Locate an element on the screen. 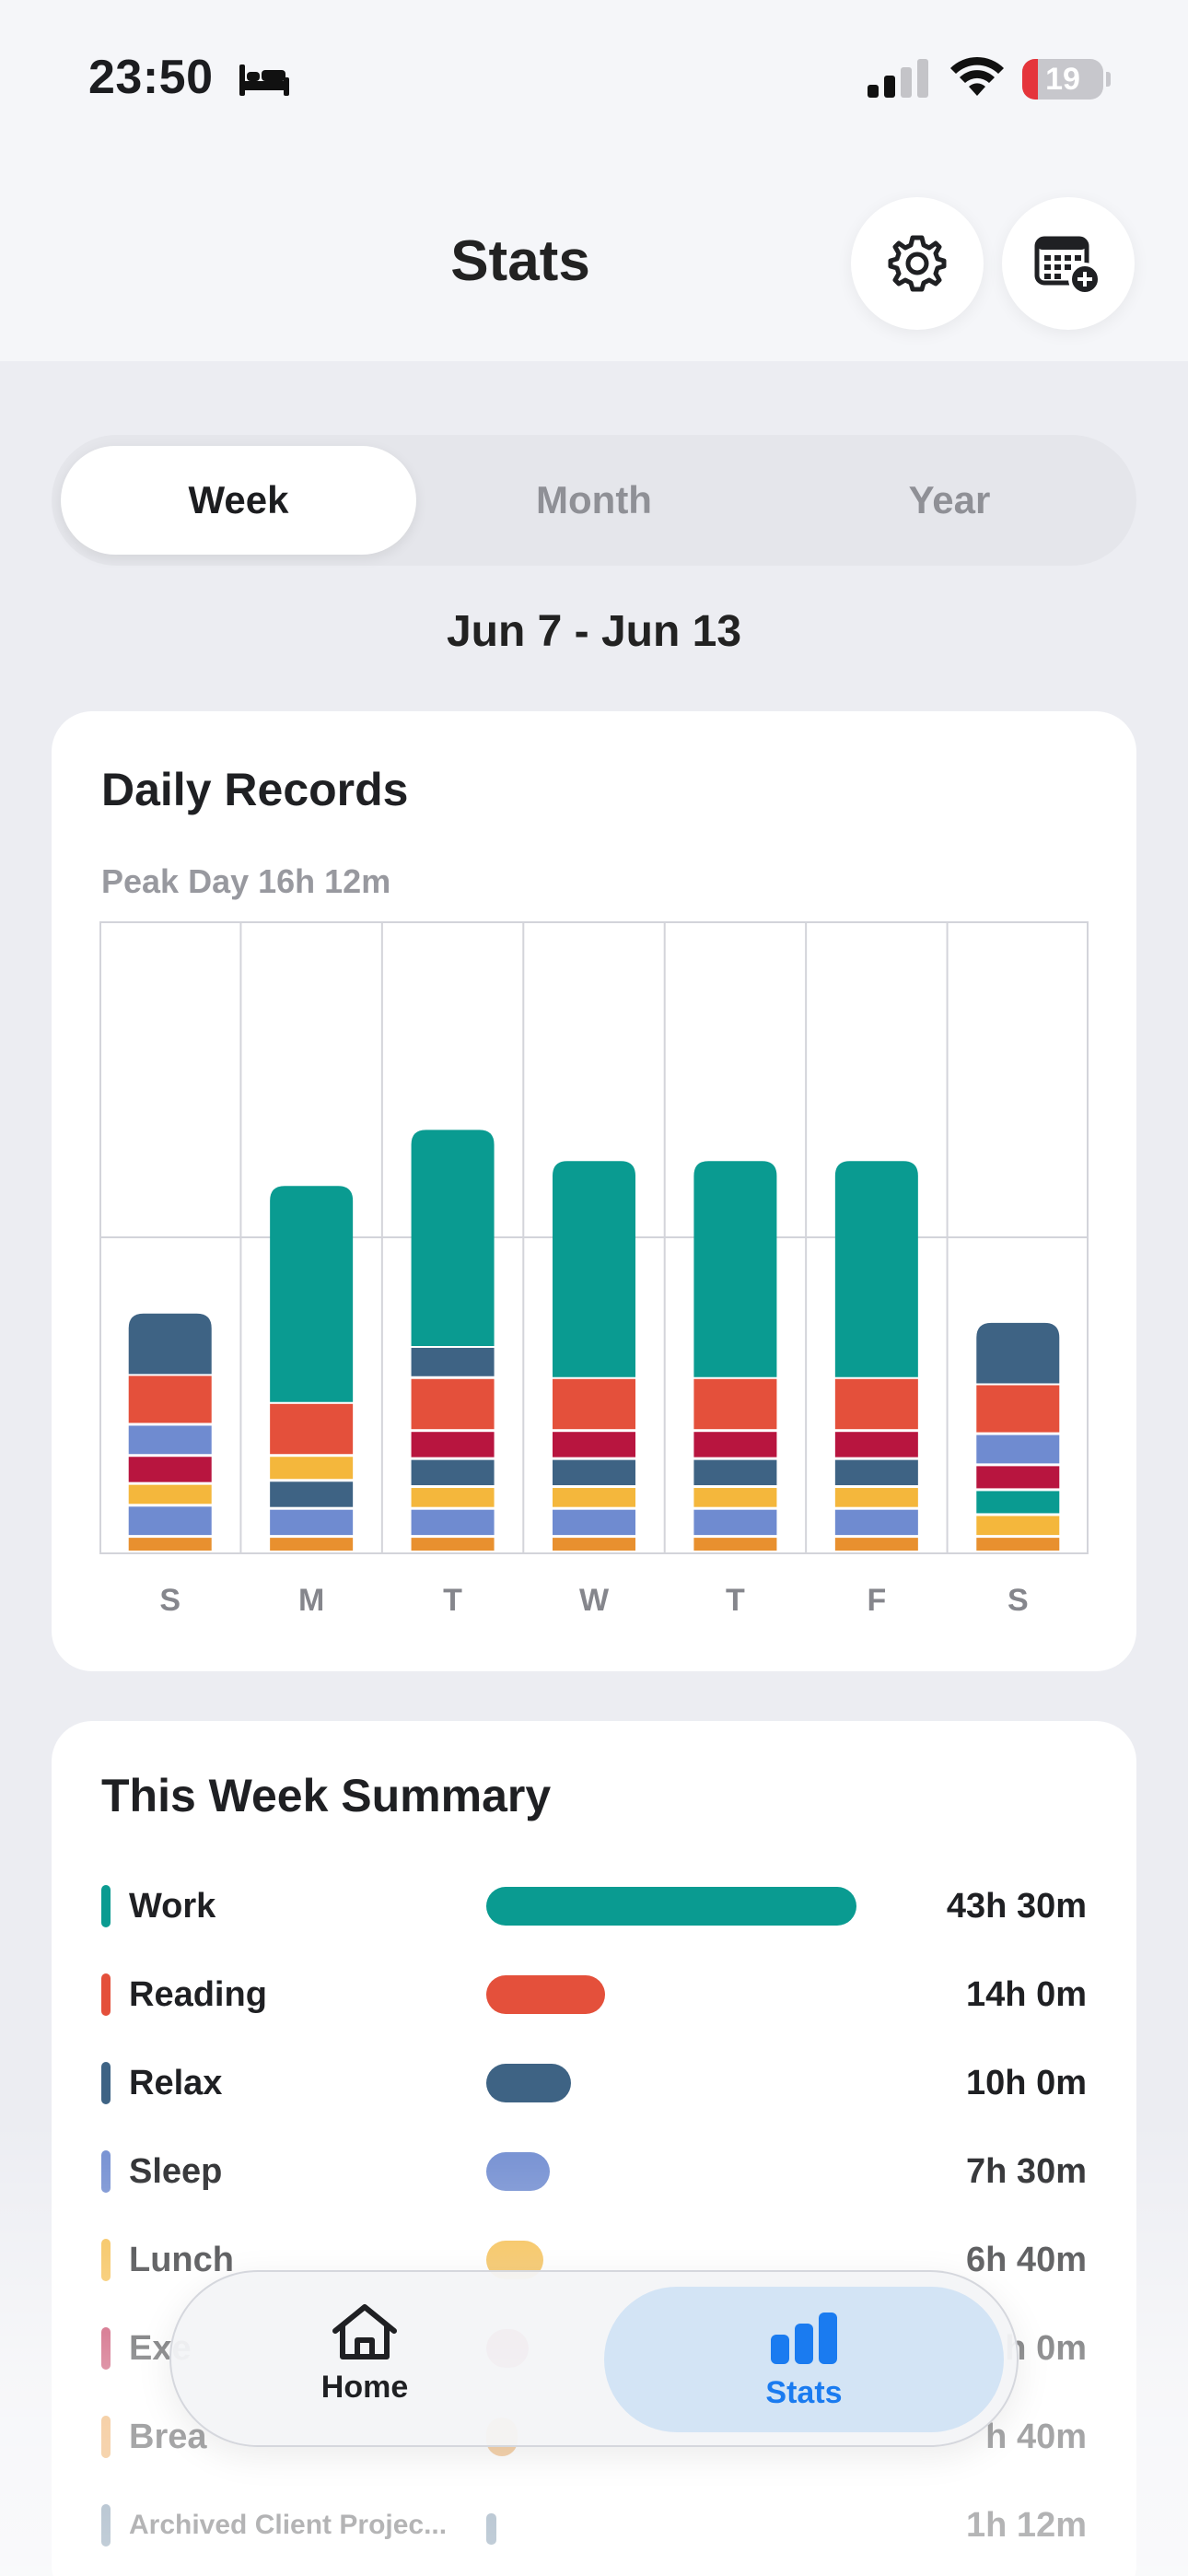 The width and height of the screenshot is (1188, 2576). segment-year: Year is located at coordinates (949, 499).